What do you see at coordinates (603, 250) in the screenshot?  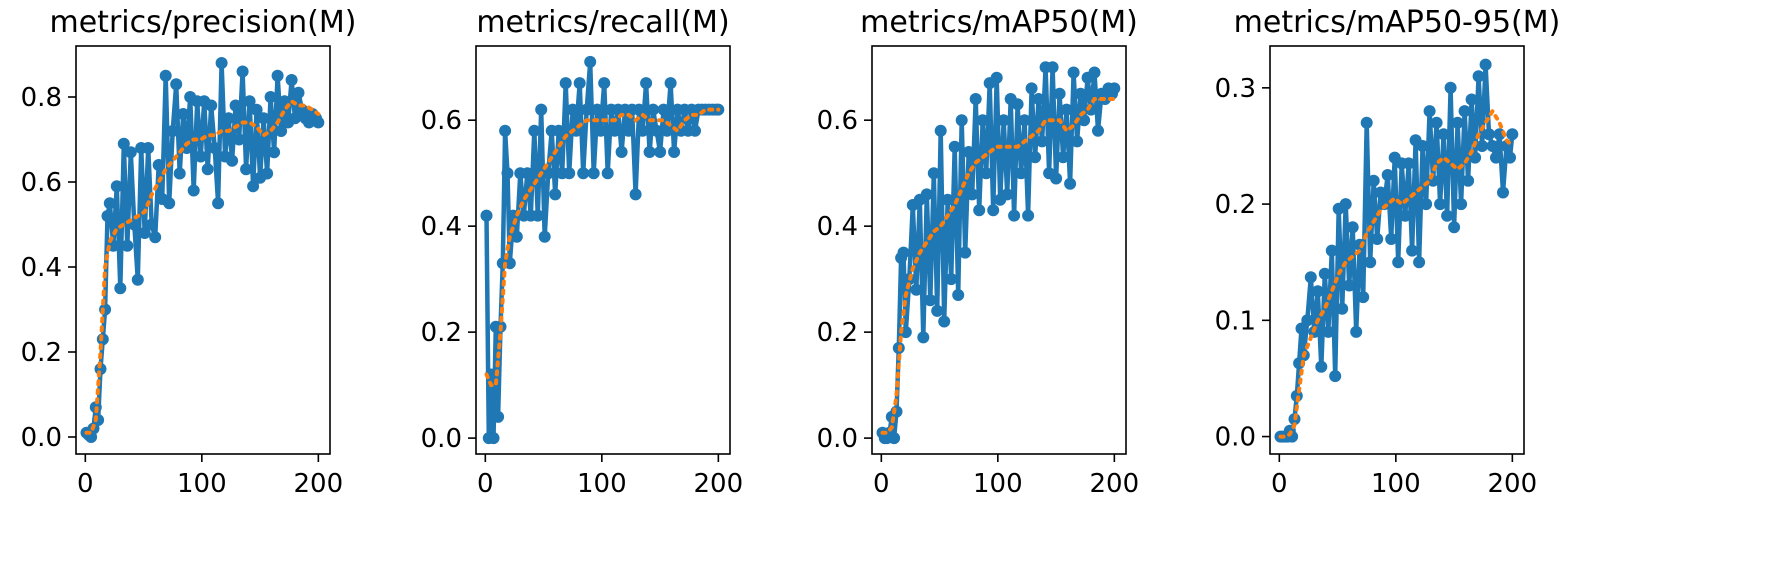 I see `axes-frame` at bounding box center [603, 250].